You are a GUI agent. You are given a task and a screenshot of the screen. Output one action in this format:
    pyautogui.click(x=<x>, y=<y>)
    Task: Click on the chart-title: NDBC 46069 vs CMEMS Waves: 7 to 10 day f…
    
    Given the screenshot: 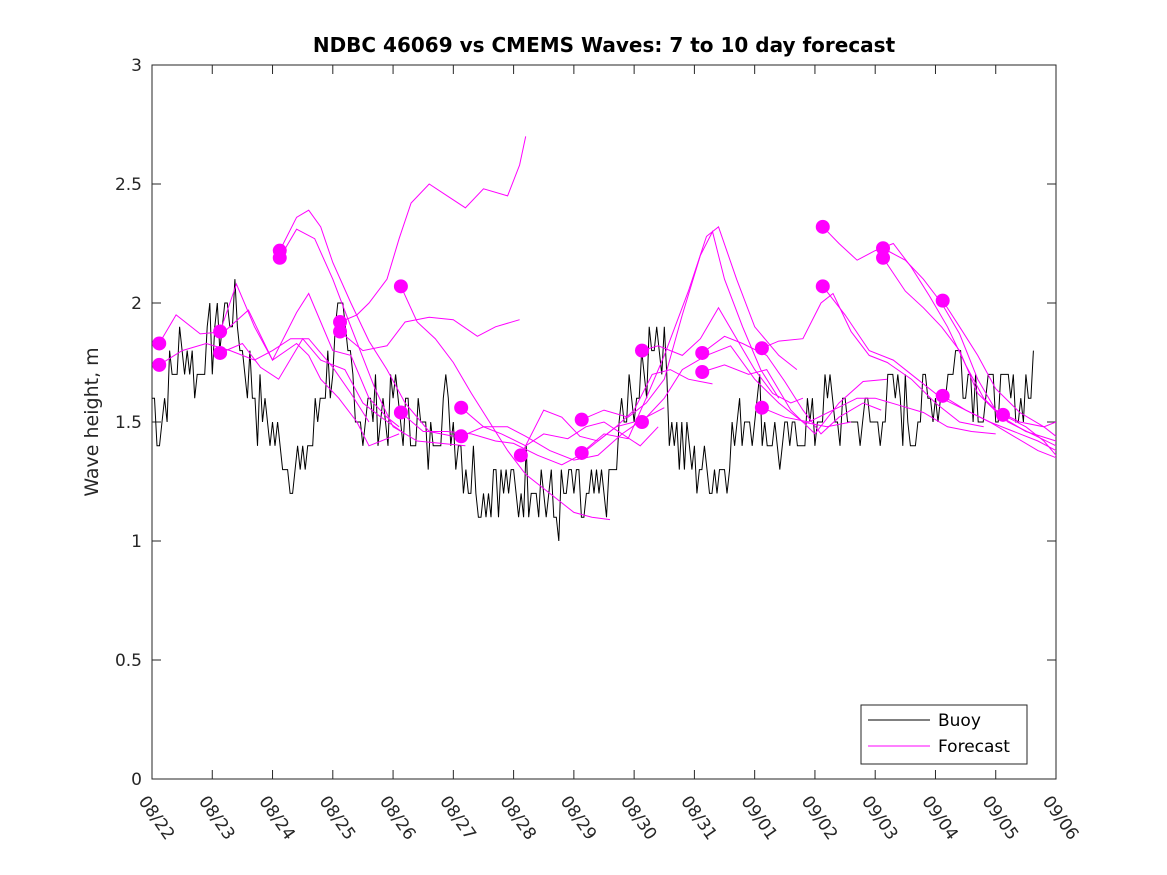 What is the action you would take?
    pyautogui.click(x=604, y=45)
    